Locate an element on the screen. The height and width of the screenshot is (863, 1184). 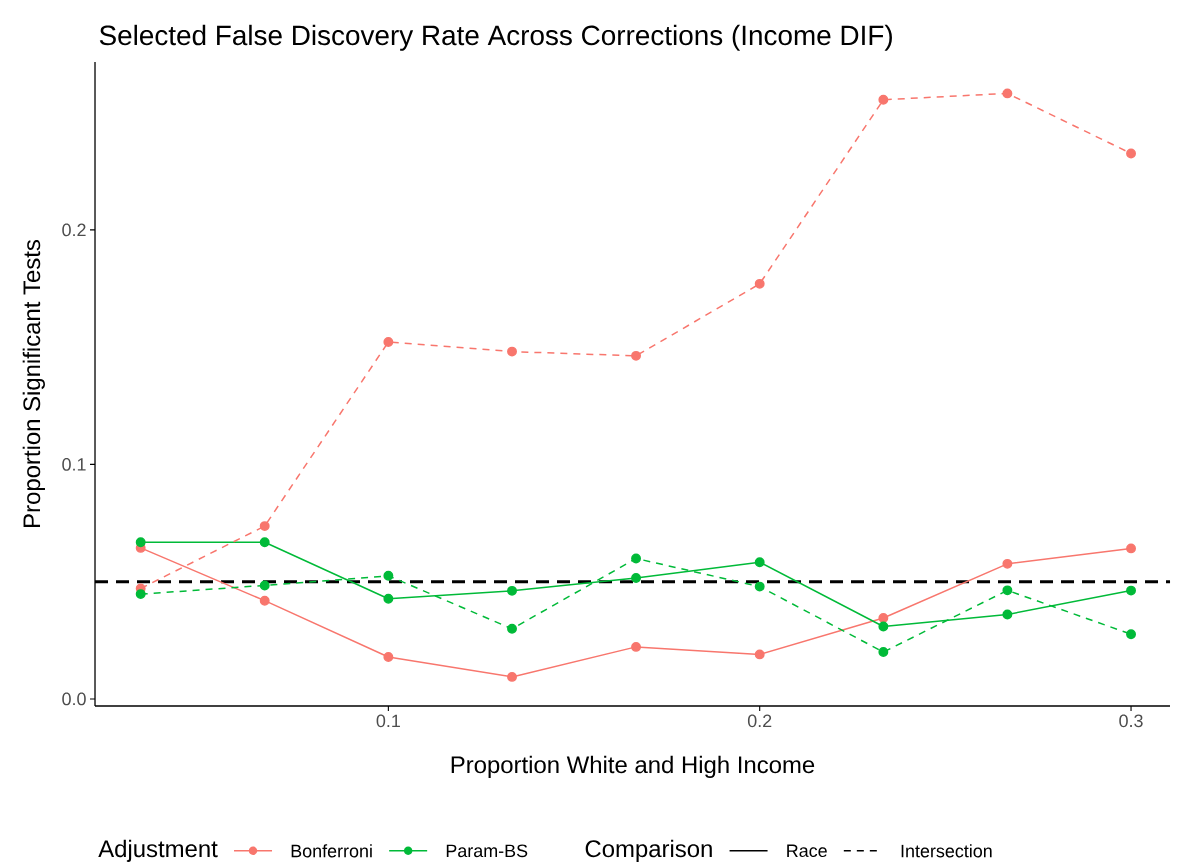
text: Comparison is located at coordinates (648, 850).